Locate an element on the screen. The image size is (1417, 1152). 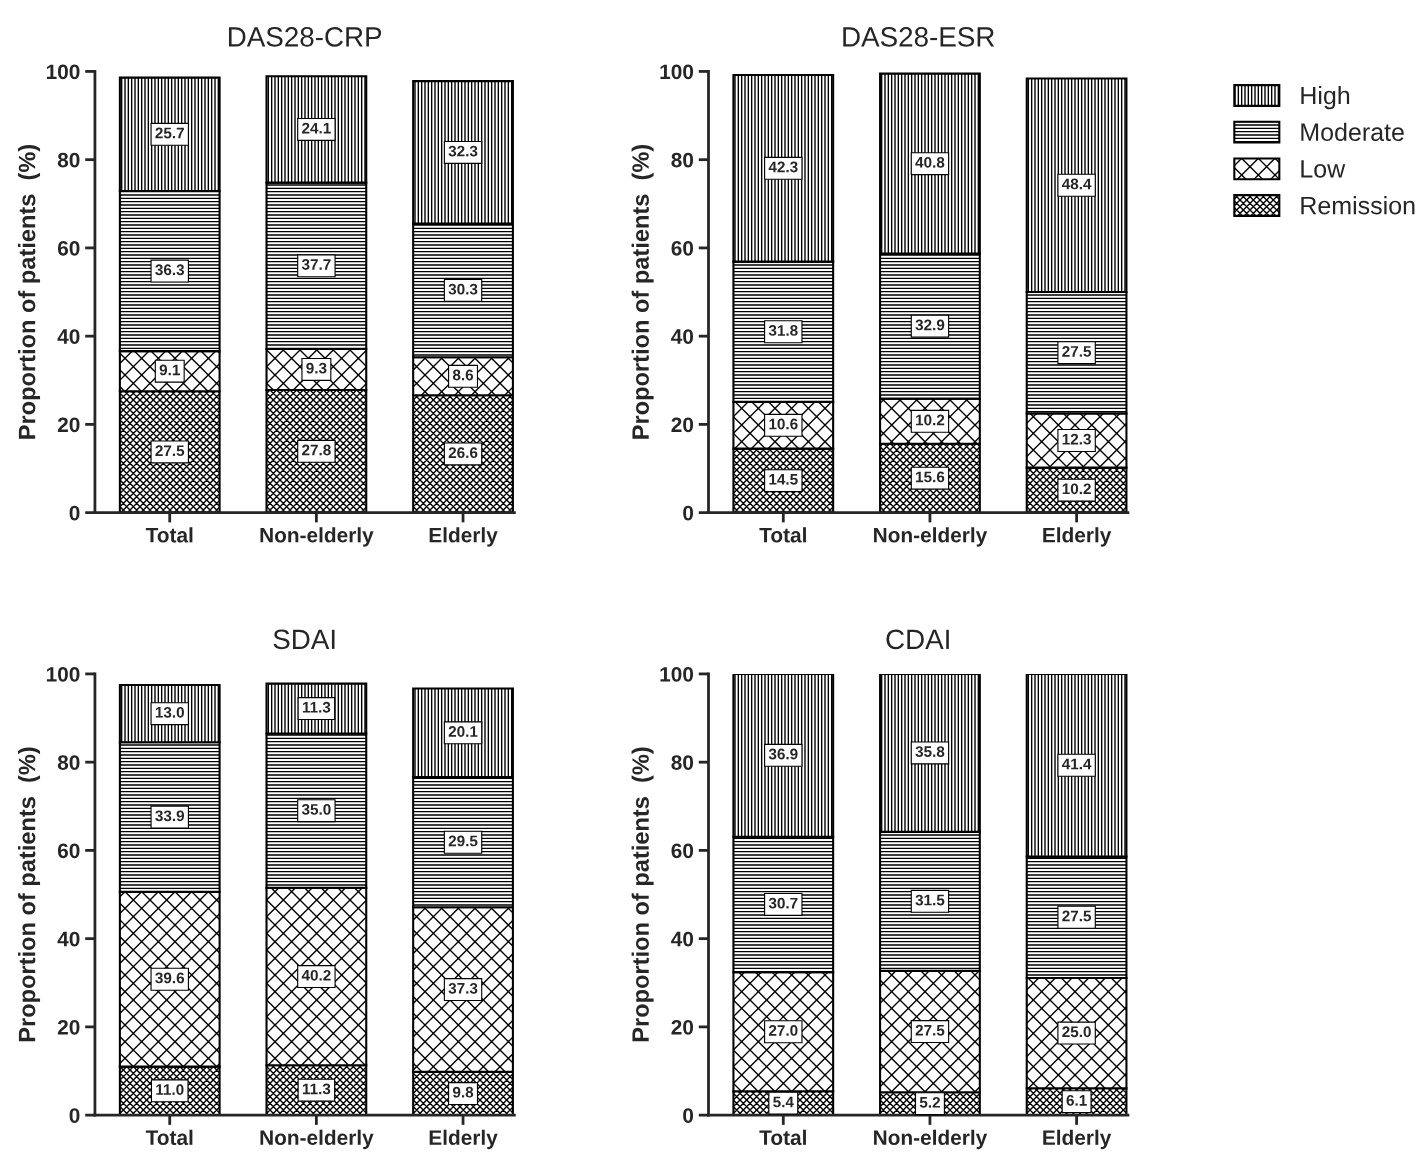
data-label: 25.7 is located at coordinates (169, 133).